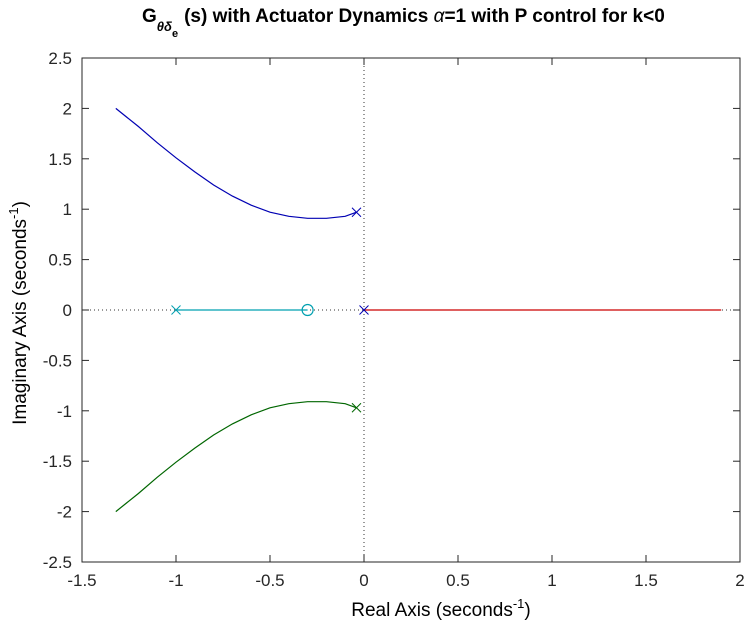 The height and width of the screenshot is (624, 748). What do you see at coordinates (269, 580) in the screenshot?
I see `x-tick-label: -0.5` at bounding box center [269, 580].